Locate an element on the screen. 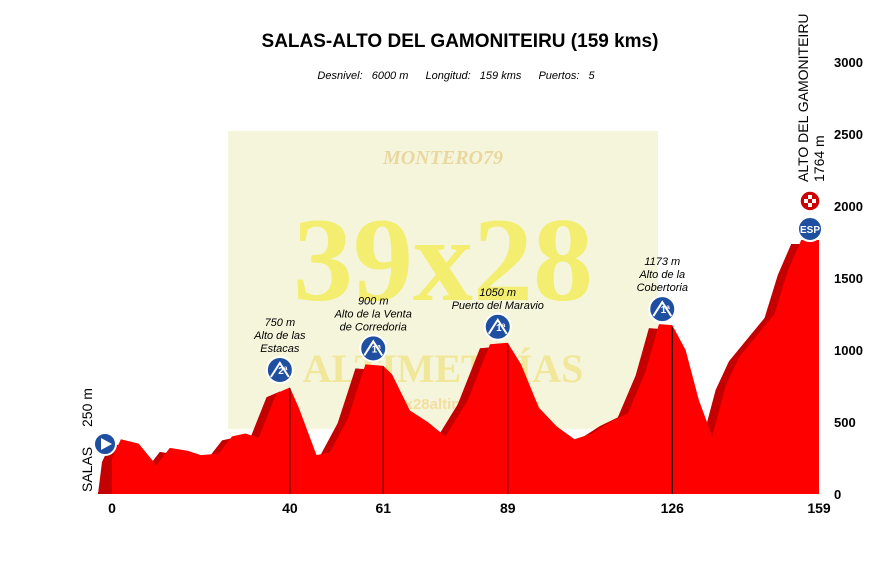  y-axis: 0 500 1000 1500 2000 2500 3000 is located at coordinates (848, 278).